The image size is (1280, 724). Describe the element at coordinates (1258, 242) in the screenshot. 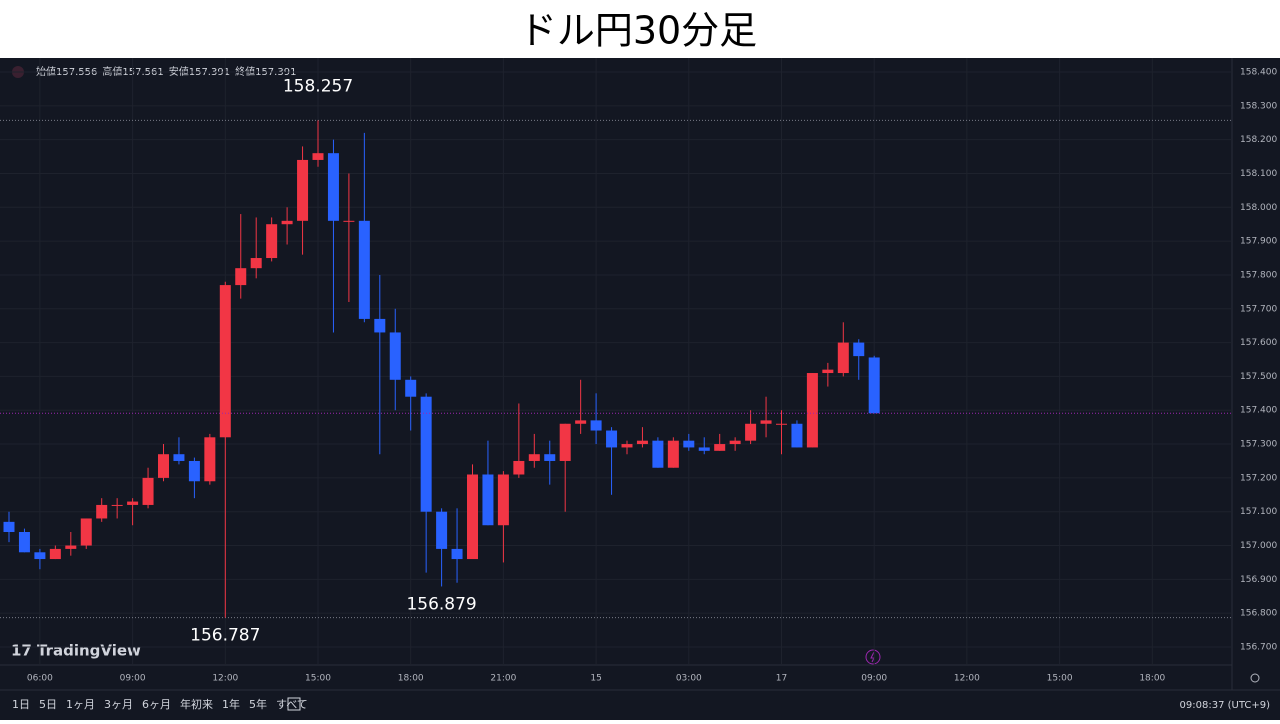

I see `y-tick-label: 157.900` at that location.